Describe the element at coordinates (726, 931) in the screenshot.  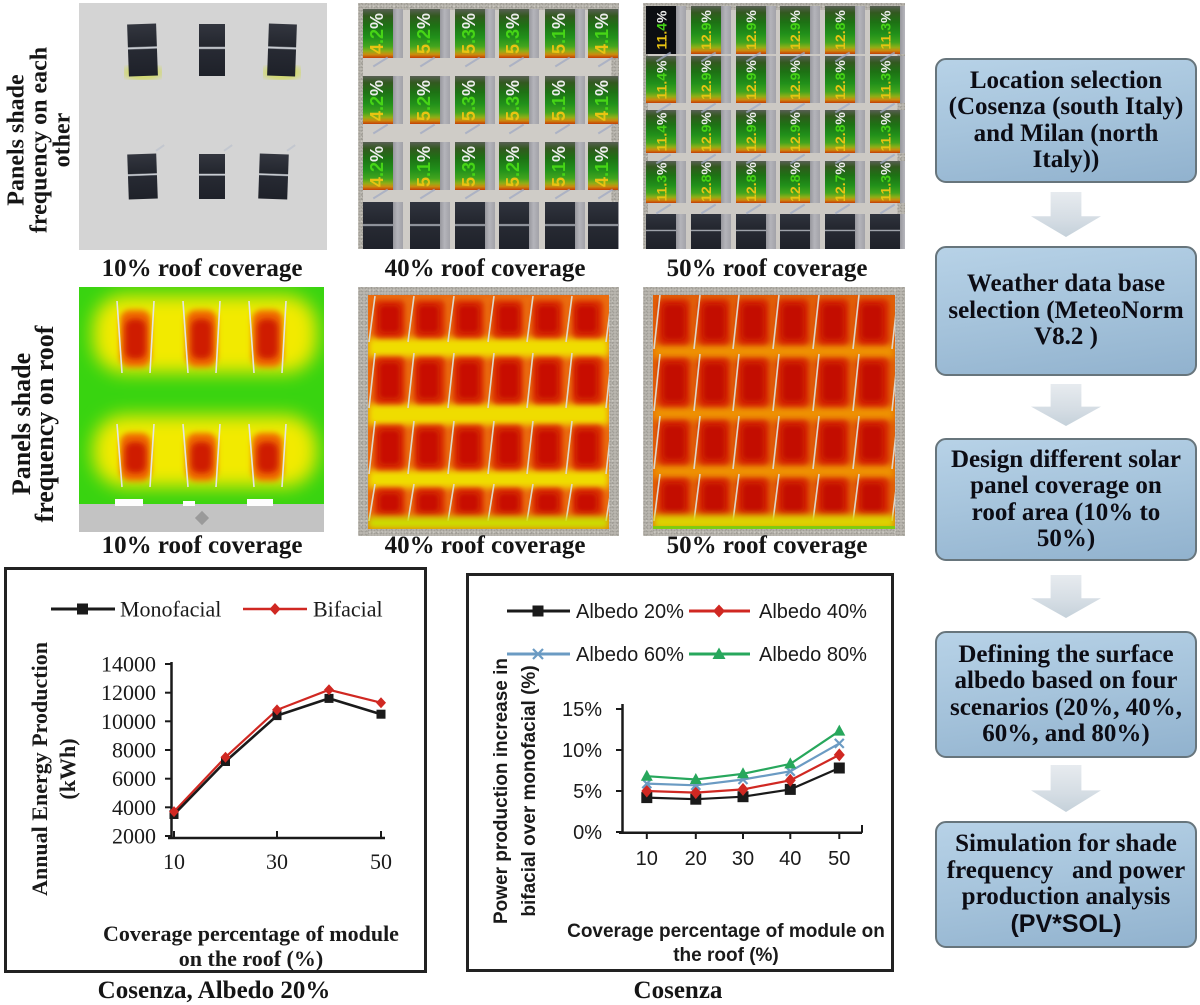
I see `svg-text:Coverage percentage of module: Coverage percentage of module on` at that location.